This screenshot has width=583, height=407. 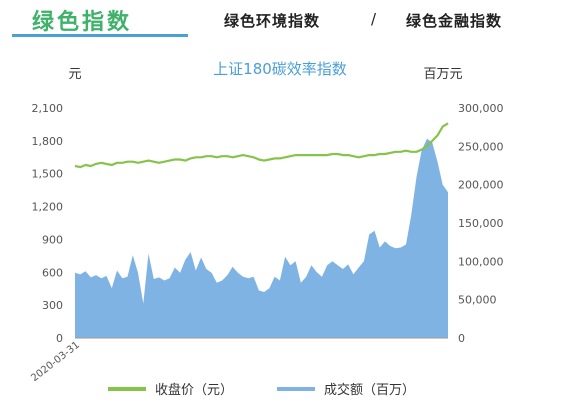 What do you see at coordinates (59, 338) in the screenshot?
I see `y-left-tick-label: 0` at bounding box center [59, 338].